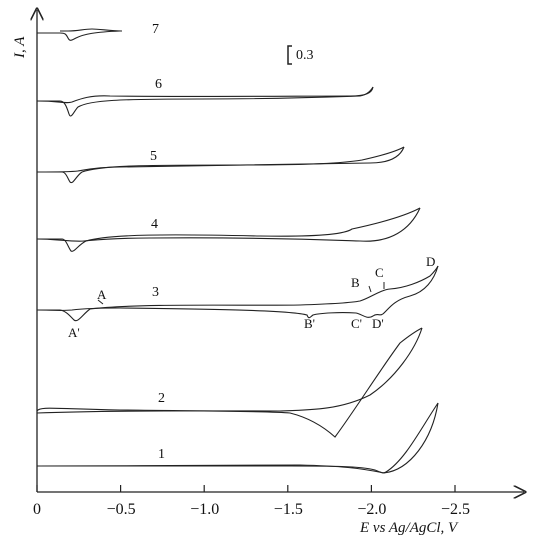  Describe the element at coordinates (157, 242) in the screenshot. I see `curve-labels: 1 2 3 4 5 6 7` at that location.